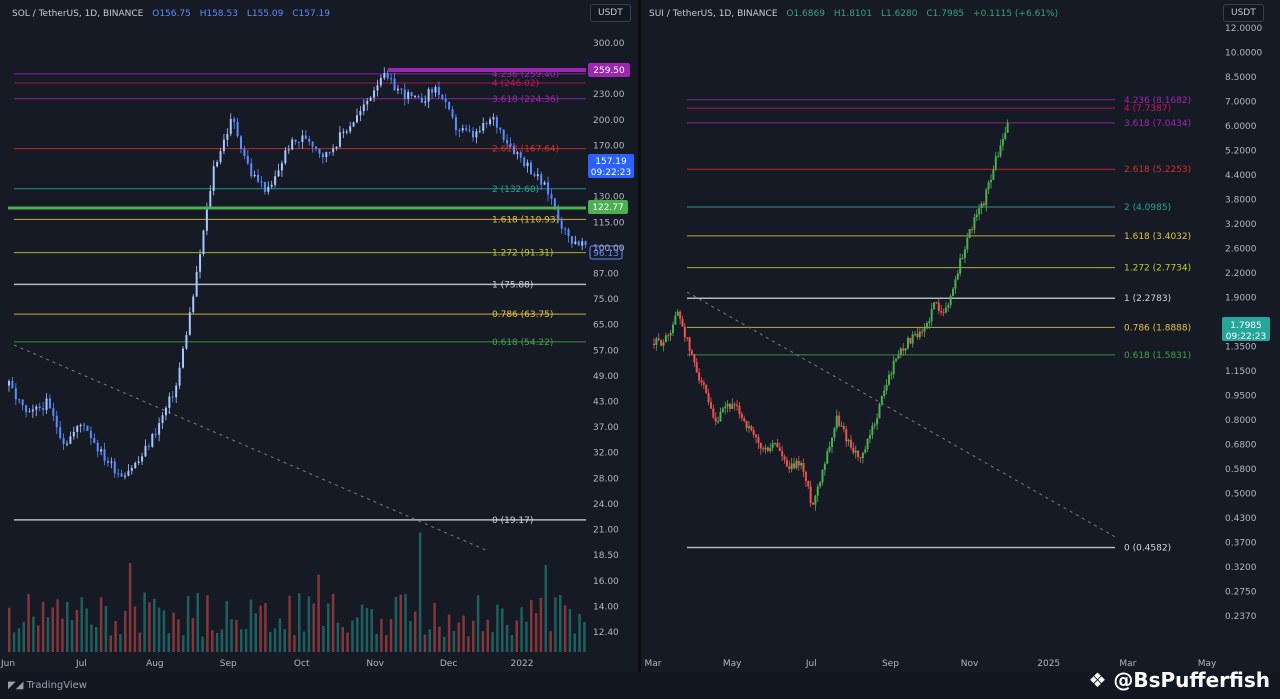 The image size is (1280, 699). Describe the element at coordinates (1157, 269) in the screenshot. I see `right-fib-label: 1.272 (2.7734)` at that location.